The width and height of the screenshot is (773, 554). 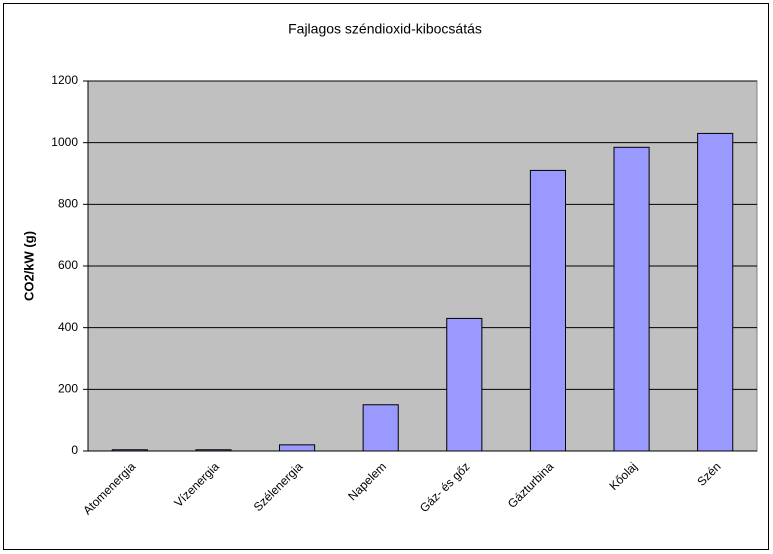 I want to click on y-tick-label: 400, so click(x=68, y=327).